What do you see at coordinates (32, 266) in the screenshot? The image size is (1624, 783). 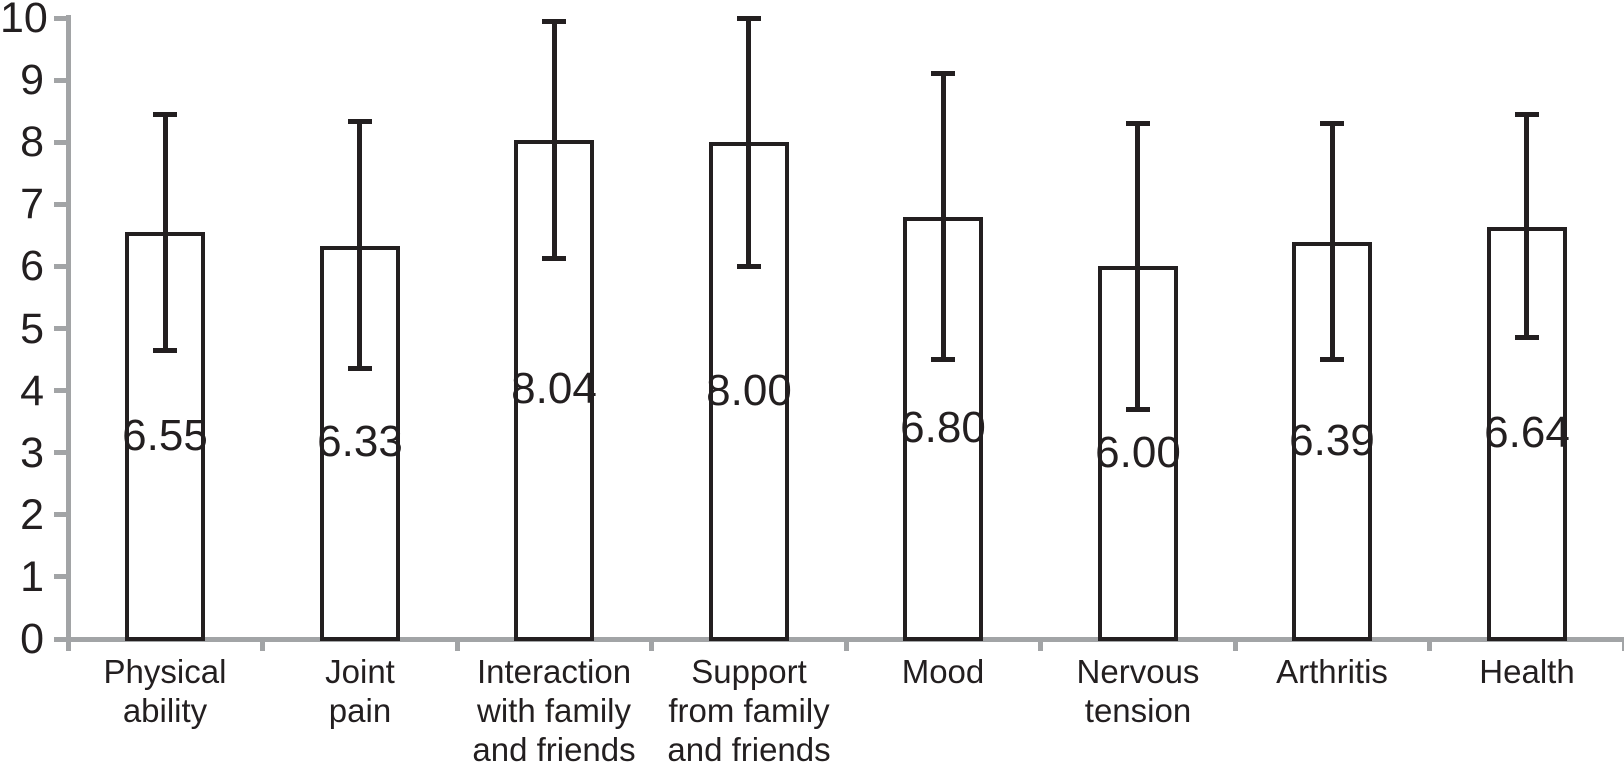 I see `y-axis-tick-label: 6` at bounding box center [32, 266].